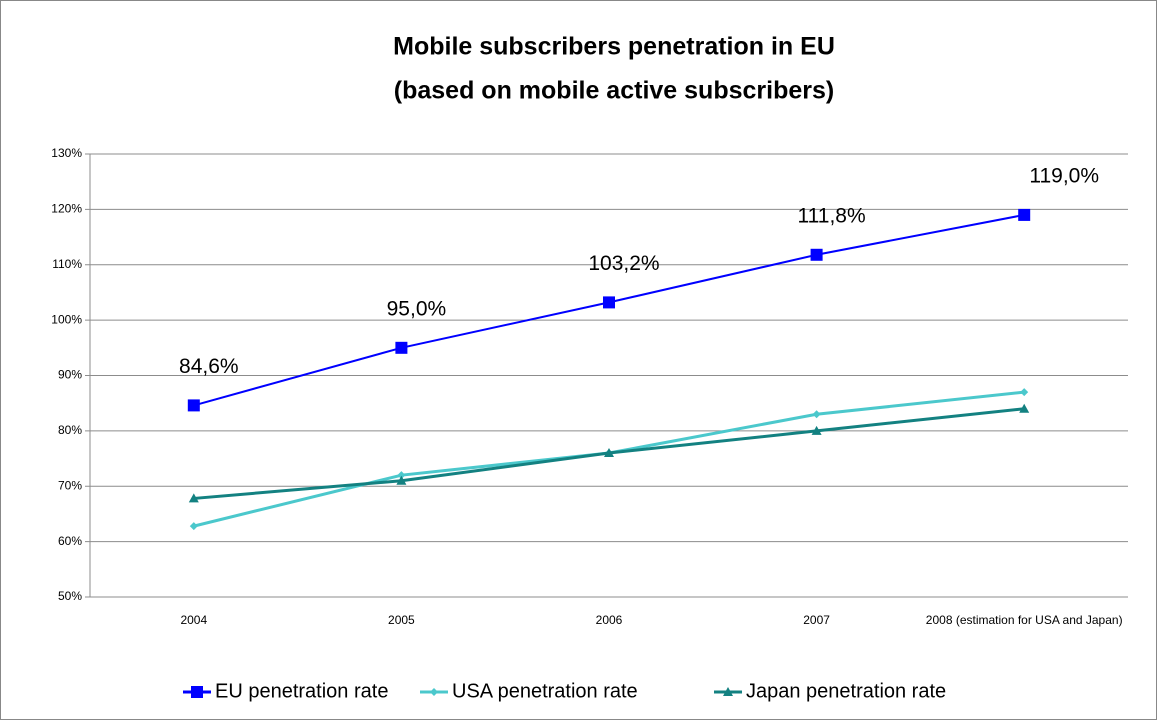  What do you see at coordinates (545, 691) in the screenshot?
I see `legend-label: USA penetration rate` at bounding box center [545, 691].